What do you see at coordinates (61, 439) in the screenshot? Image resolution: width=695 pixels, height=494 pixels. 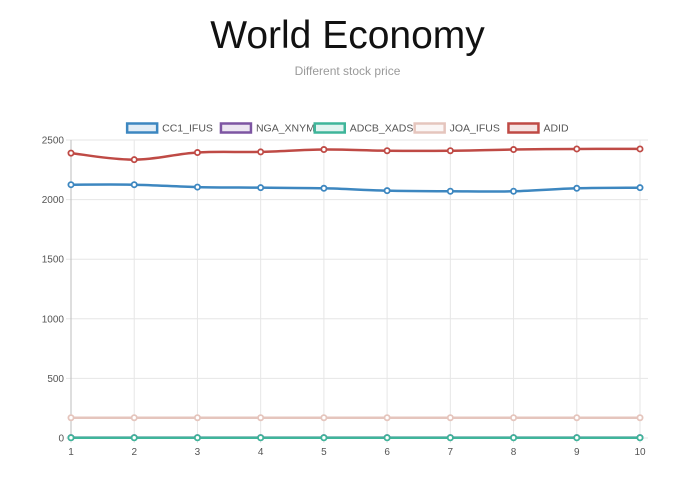 I see `y-tick-label: 0` at bounding box center [61, 439].